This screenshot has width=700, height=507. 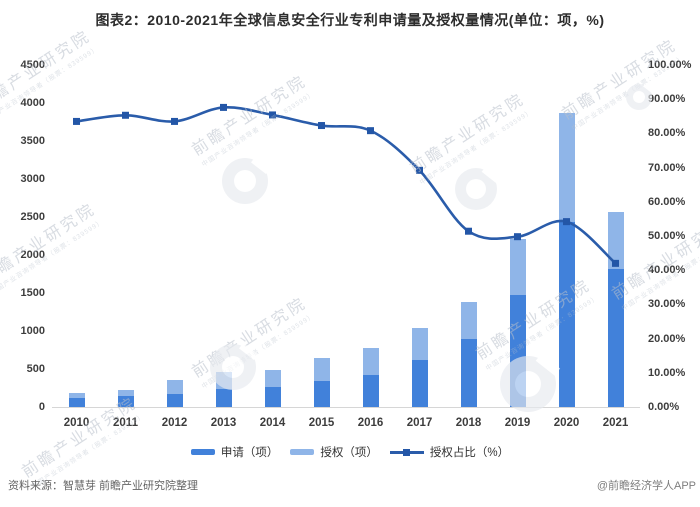 What do you see at coordinates (517, 267) in the screenshot?
I see `bar-grant-2019` at bounding box center [517, 267].